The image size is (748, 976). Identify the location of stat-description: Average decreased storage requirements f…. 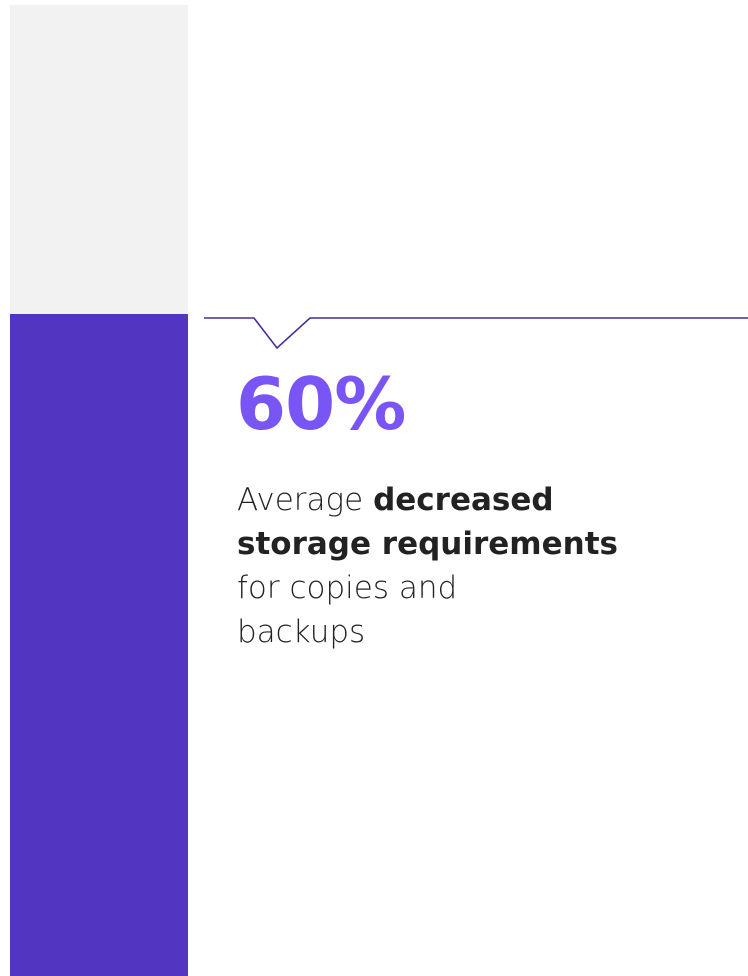
(477, 566).